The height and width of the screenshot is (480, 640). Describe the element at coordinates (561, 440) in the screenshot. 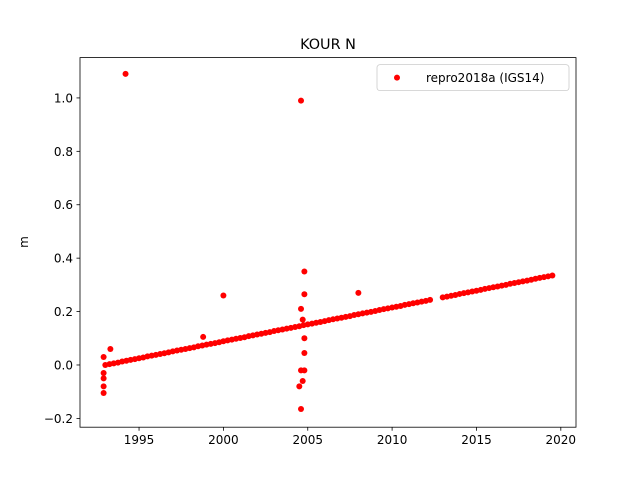

I see `x-tick-label: 2020` at that location.